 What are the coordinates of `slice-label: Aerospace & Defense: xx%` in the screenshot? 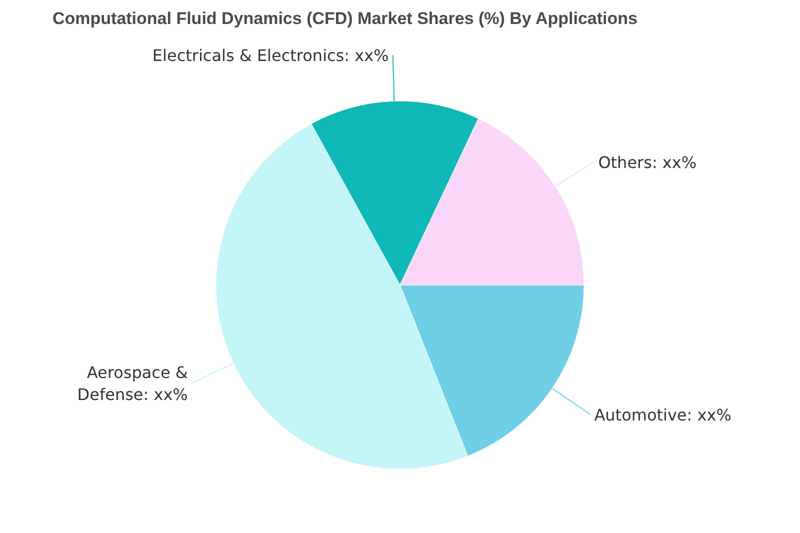 It's located at (132, 383).